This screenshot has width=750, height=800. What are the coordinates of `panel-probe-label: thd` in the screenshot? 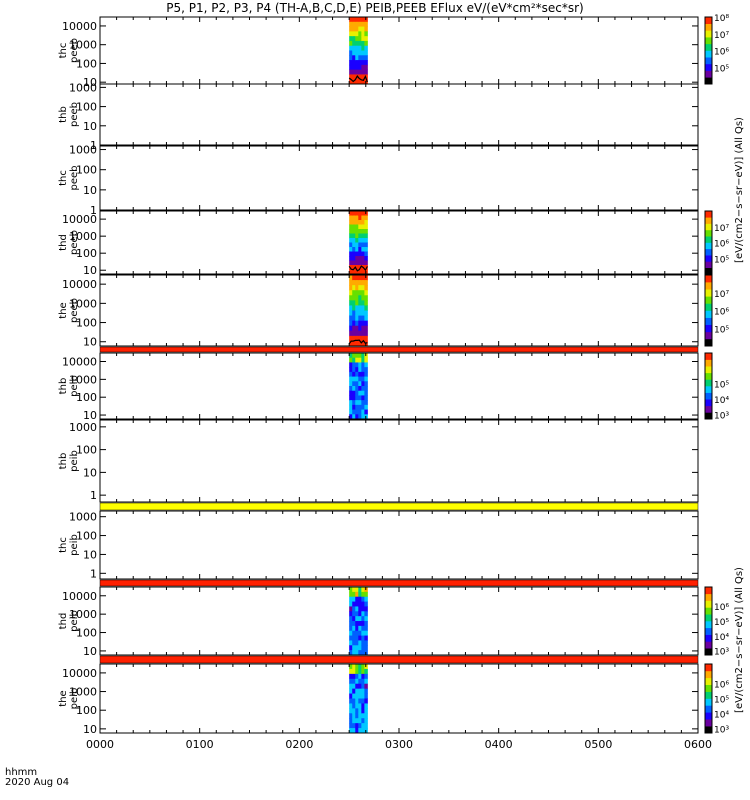 It's located at (63, 621).